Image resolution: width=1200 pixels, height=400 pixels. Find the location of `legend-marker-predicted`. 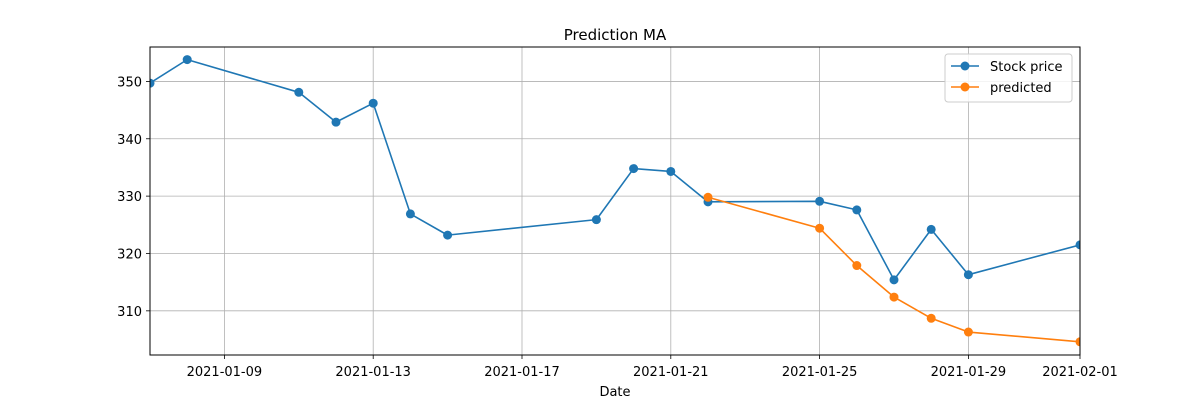

legend-marker-predicted is located at coordinates (965, 87).